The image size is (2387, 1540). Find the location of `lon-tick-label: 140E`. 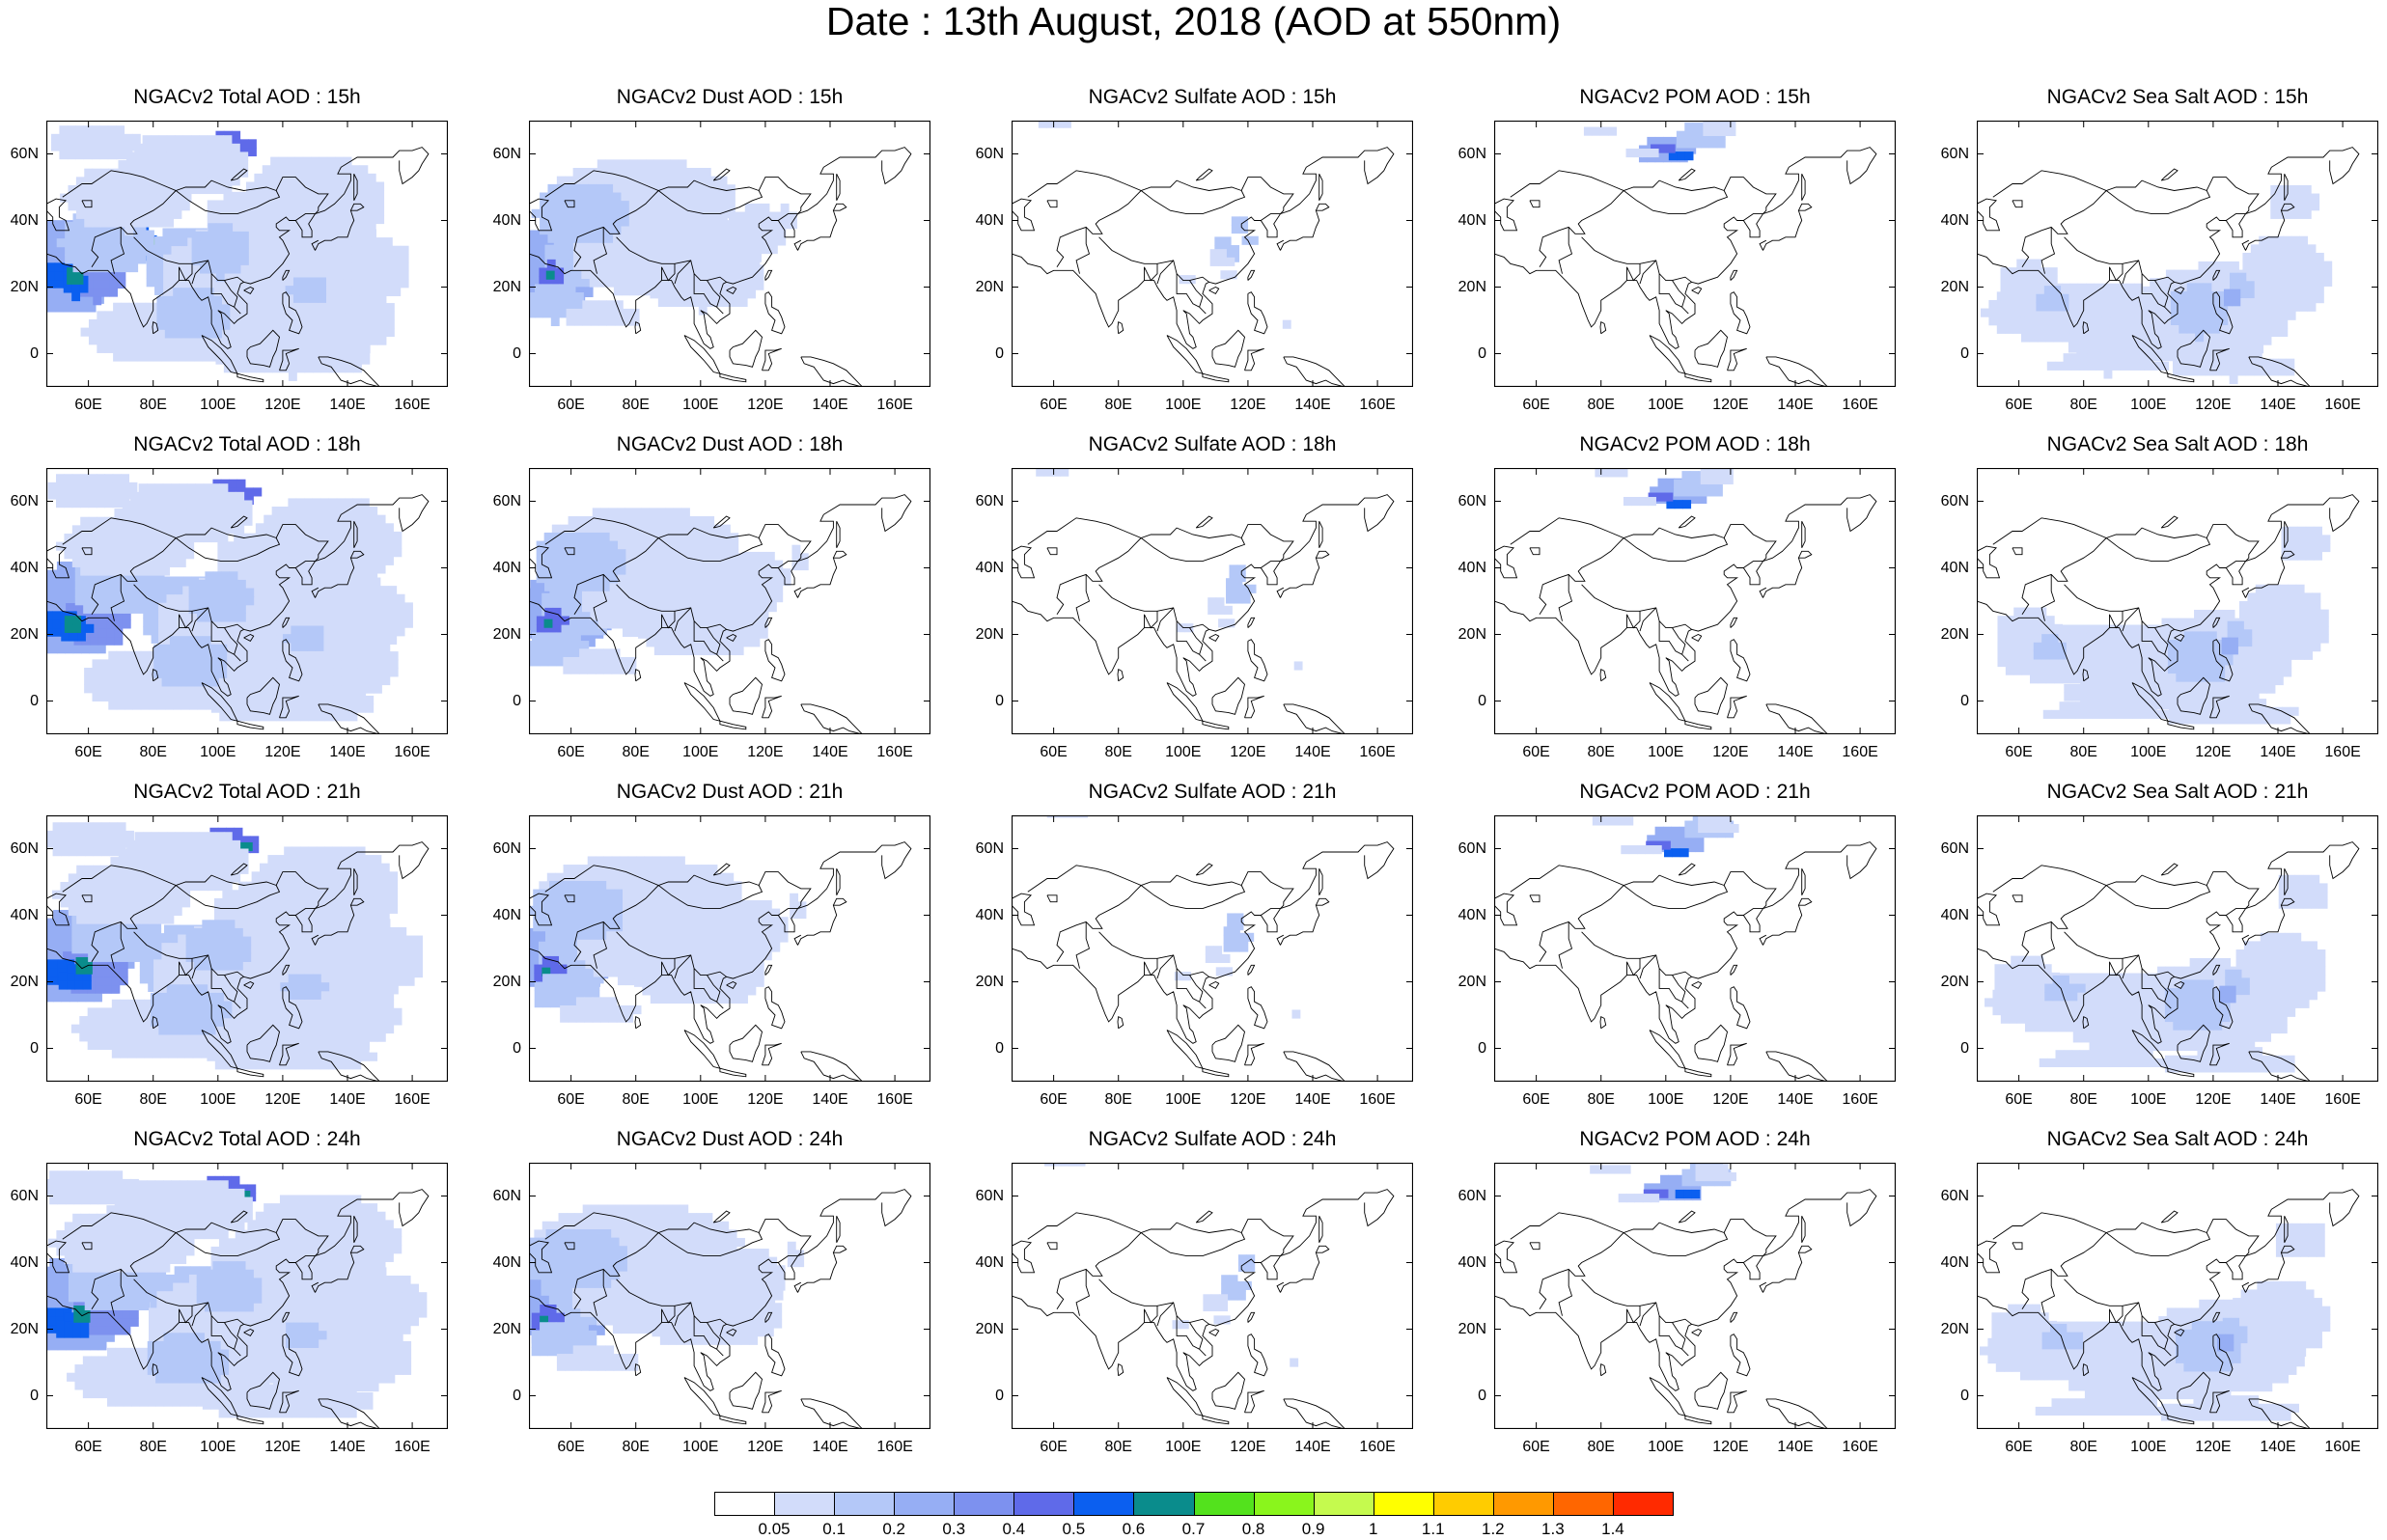

lon-tick-label: 140E is located at coordinates (1795, 405).